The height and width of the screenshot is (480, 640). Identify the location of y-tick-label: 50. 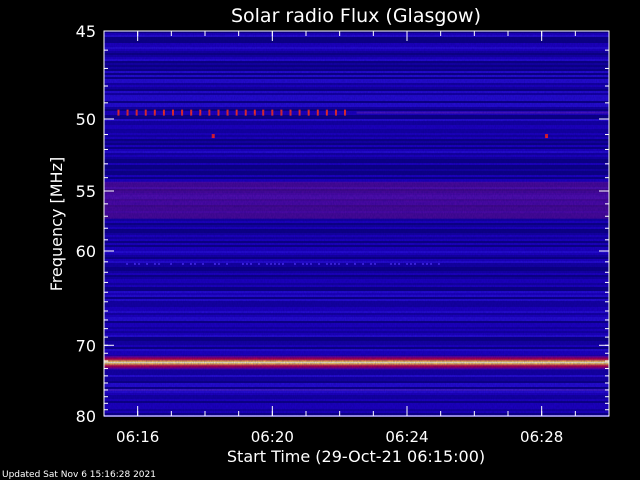
(86, 119).